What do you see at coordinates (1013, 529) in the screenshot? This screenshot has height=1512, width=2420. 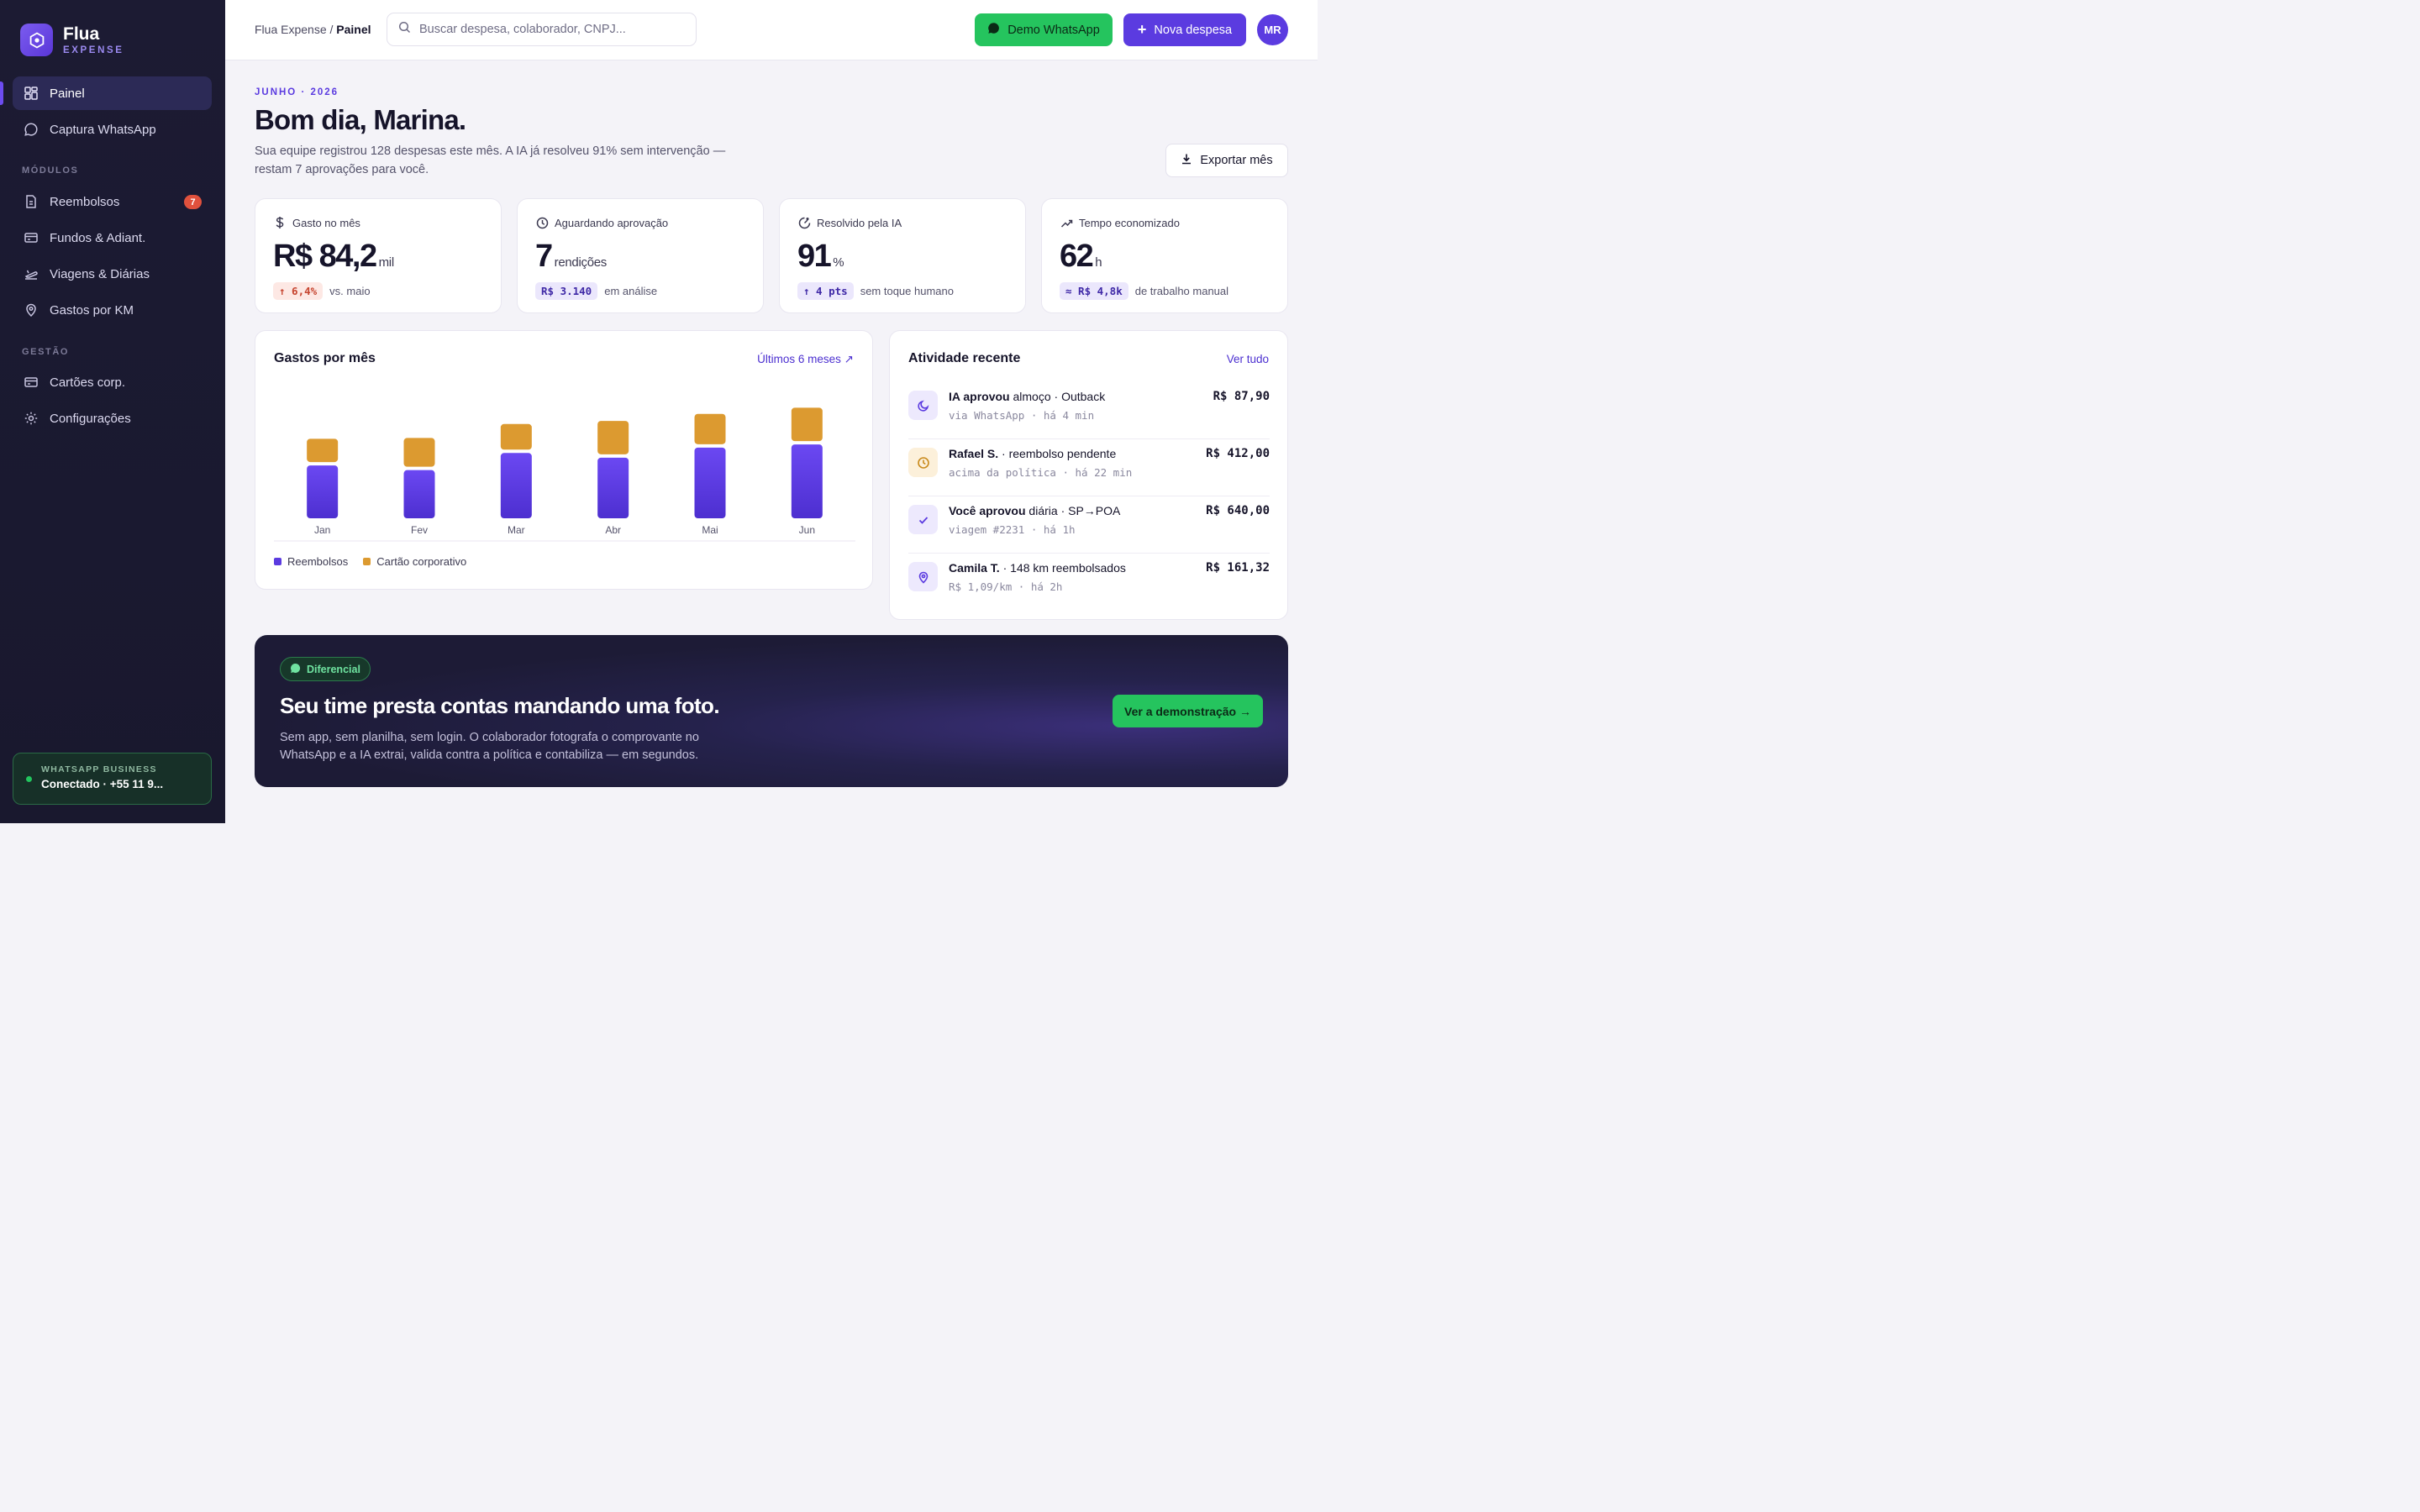 I see `activity-meta: viagem #2231 · há 1h` at bounding box center [1013, 529].